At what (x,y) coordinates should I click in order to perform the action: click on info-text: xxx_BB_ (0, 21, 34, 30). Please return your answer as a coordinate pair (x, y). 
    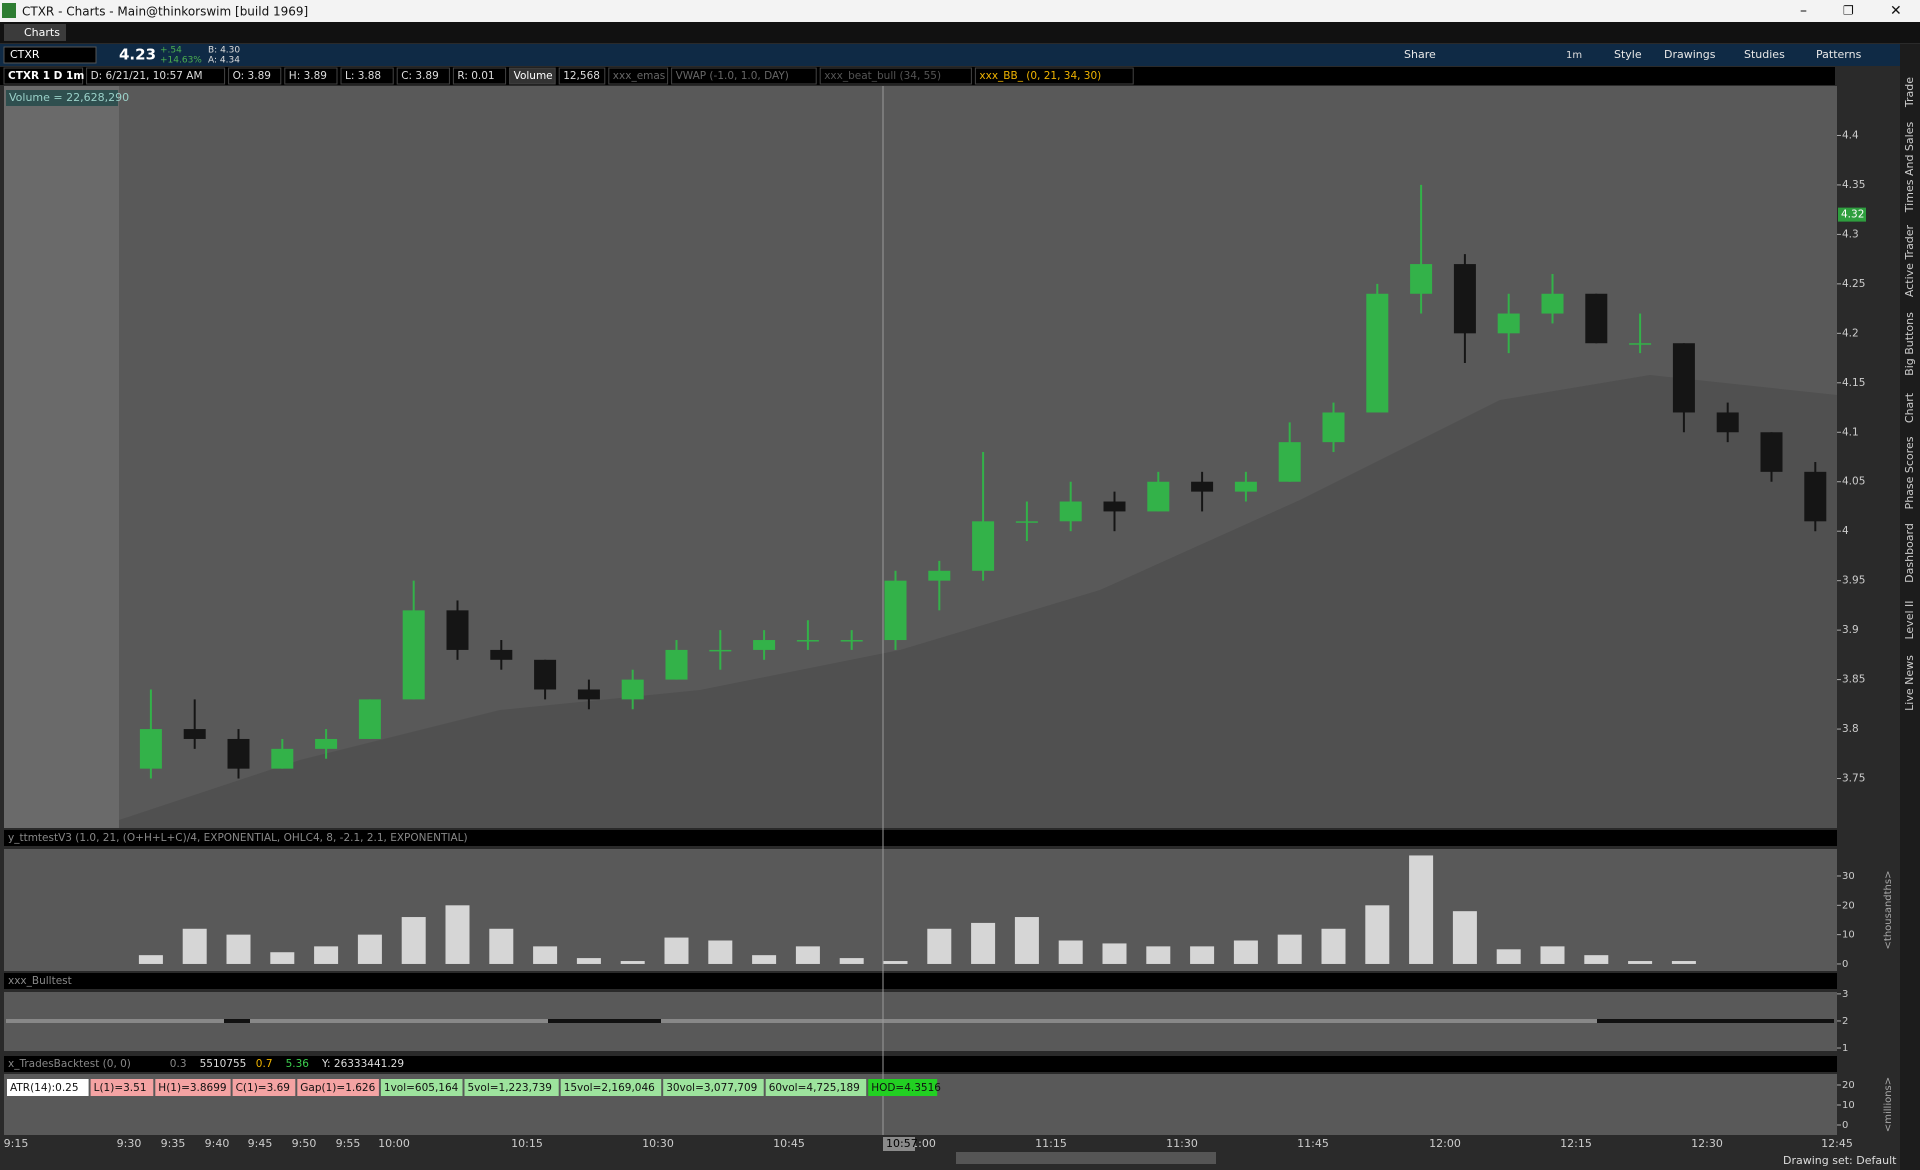
    Looking at the image, I should click on (1040, 76).